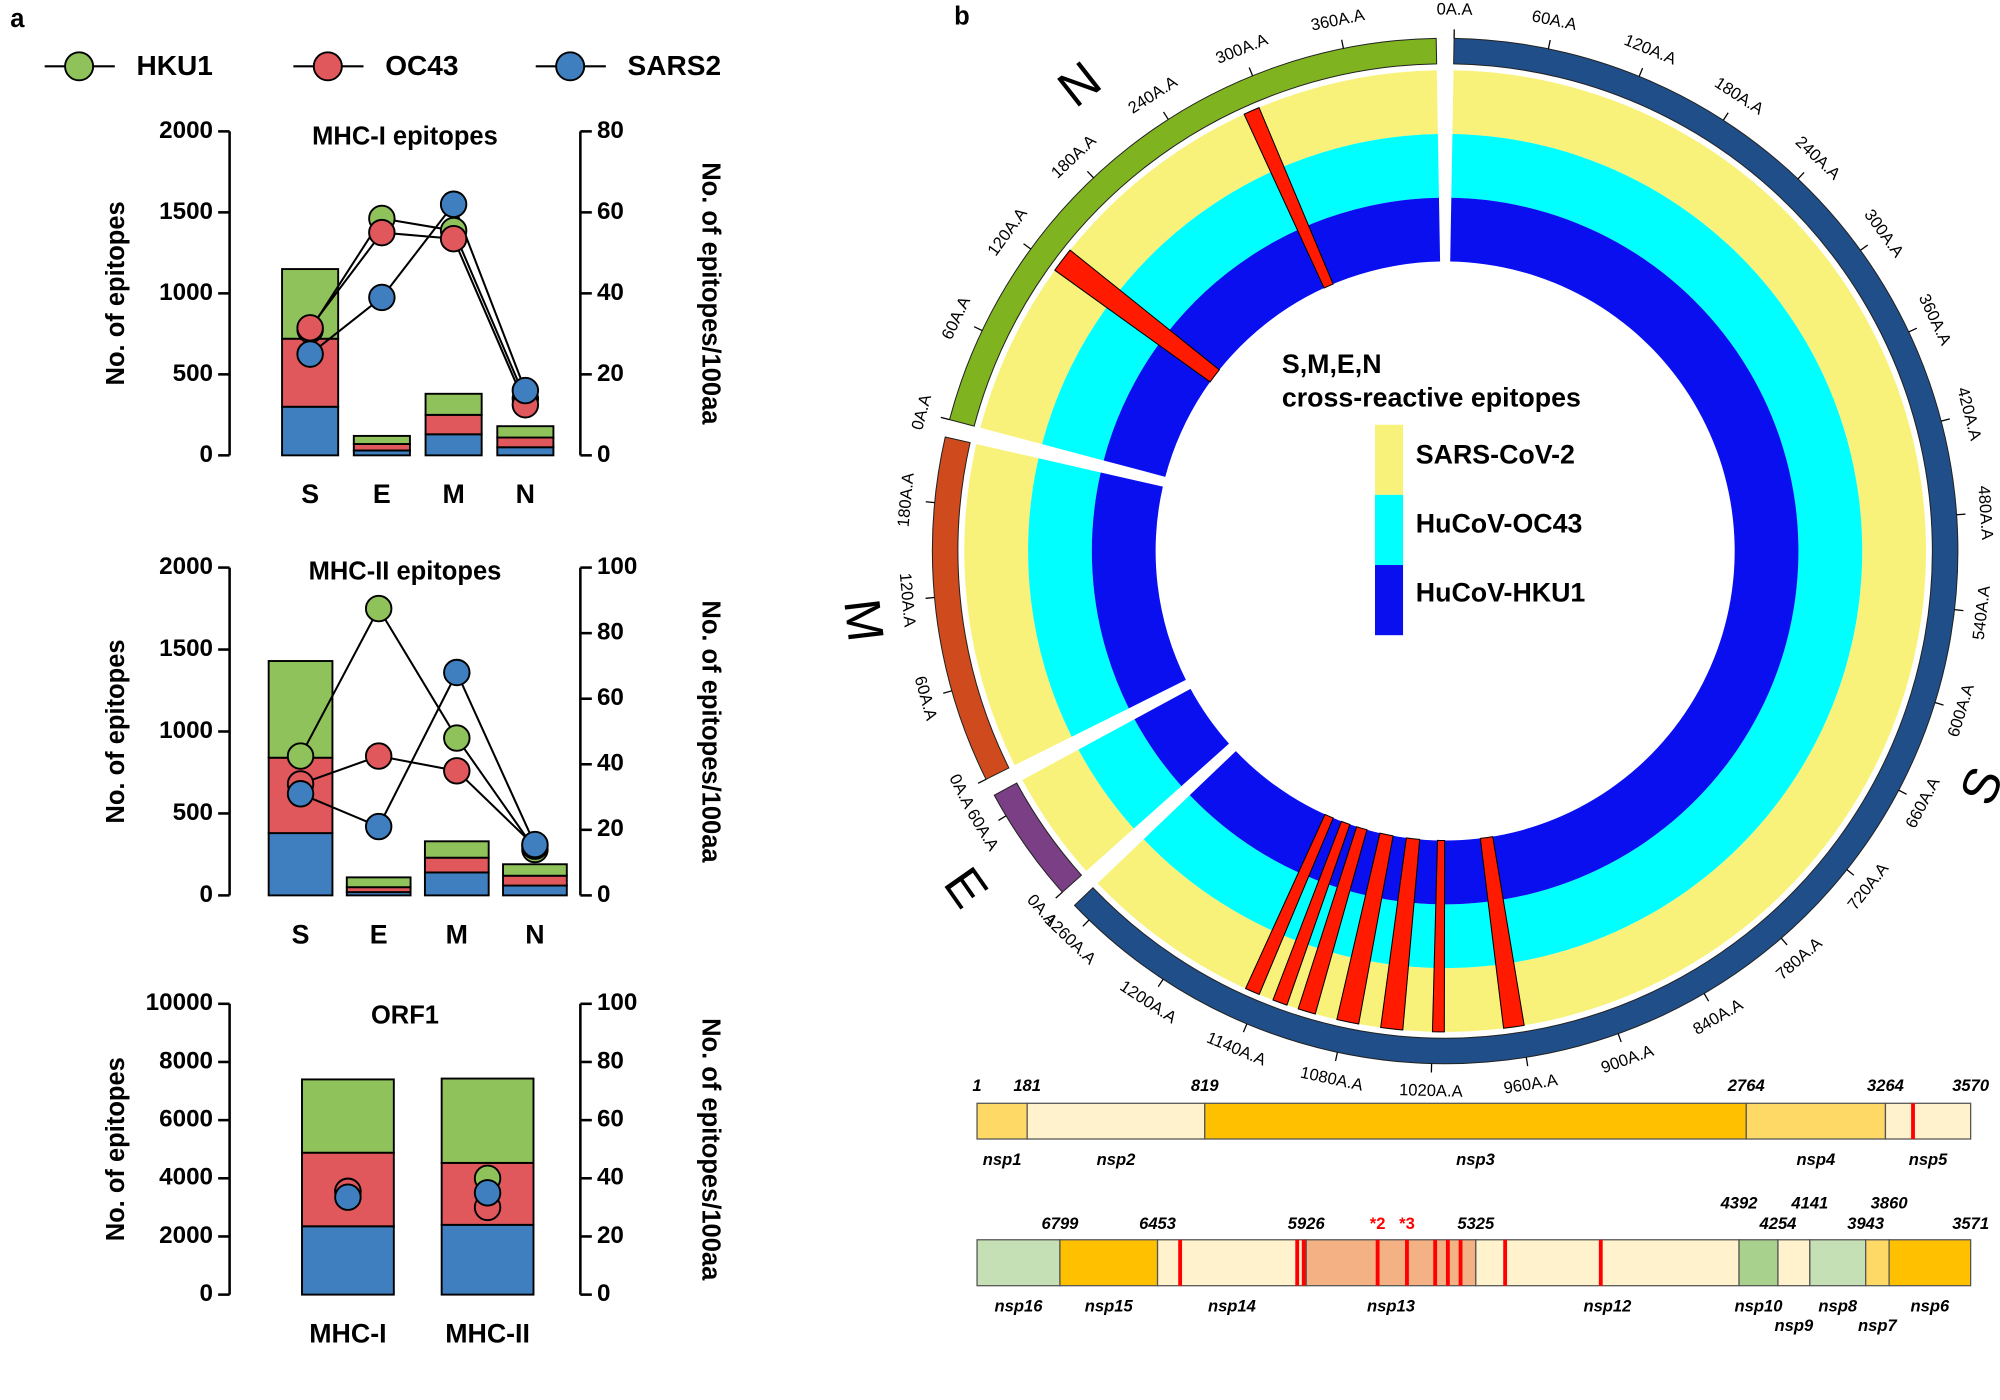 The image size is (2000, 1400). I want to click on y-tick-label: 4000, so click(186, 1177).